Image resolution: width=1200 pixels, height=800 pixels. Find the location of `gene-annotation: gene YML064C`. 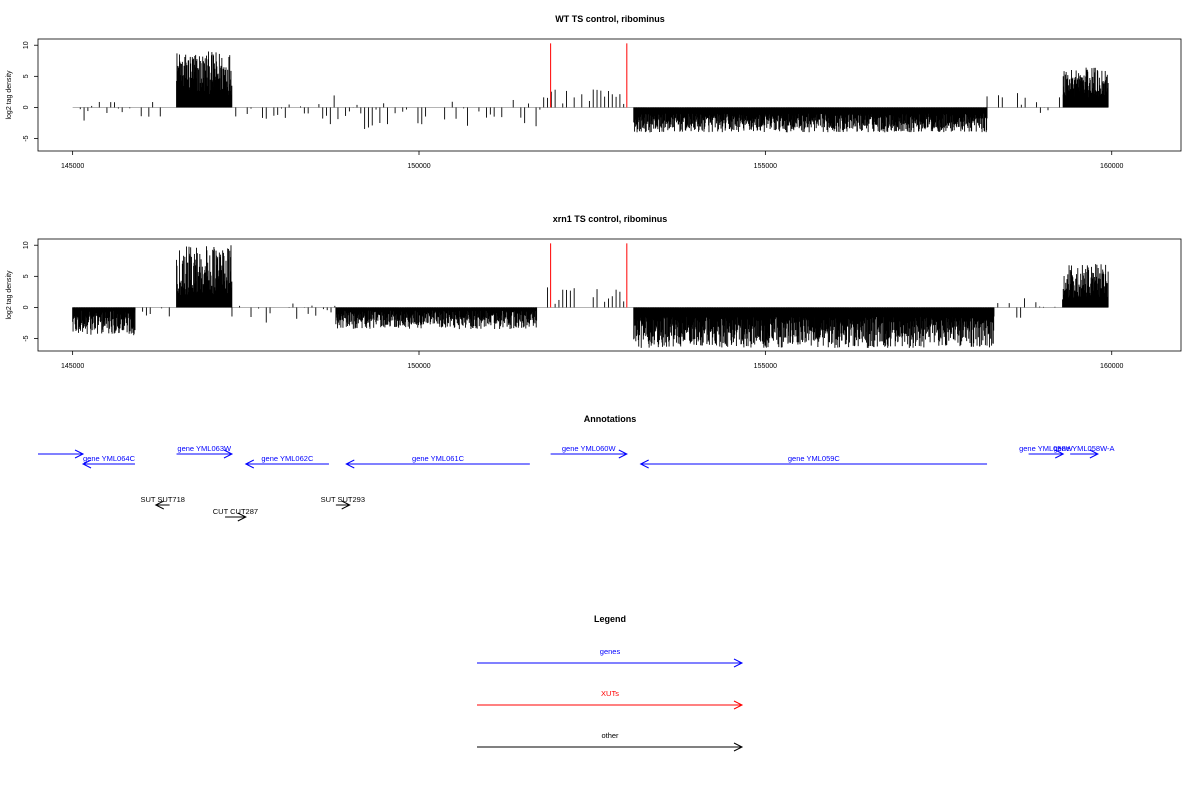

gene-annotation: gene YML064C is located at coordinates (108, 461).